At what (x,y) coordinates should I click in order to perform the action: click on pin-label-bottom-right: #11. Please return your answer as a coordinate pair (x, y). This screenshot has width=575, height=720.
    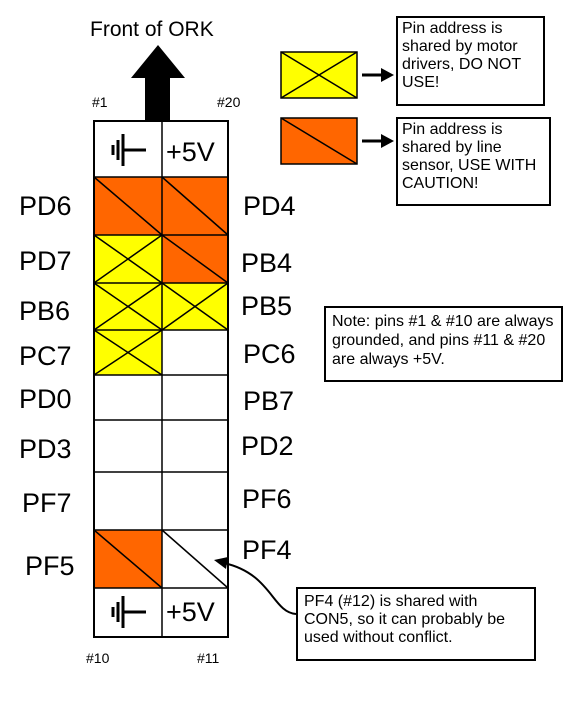
    Looking at the image, I should click on (208, 658).